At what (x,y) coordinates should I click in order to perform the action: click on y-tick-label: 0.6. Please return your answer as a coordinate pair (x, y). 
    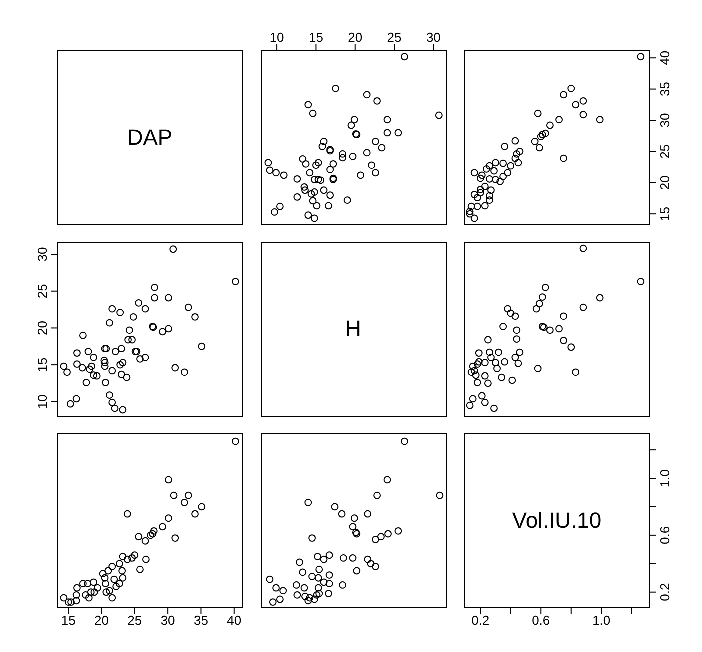
    Looking at the image, I should click on (665, 535).